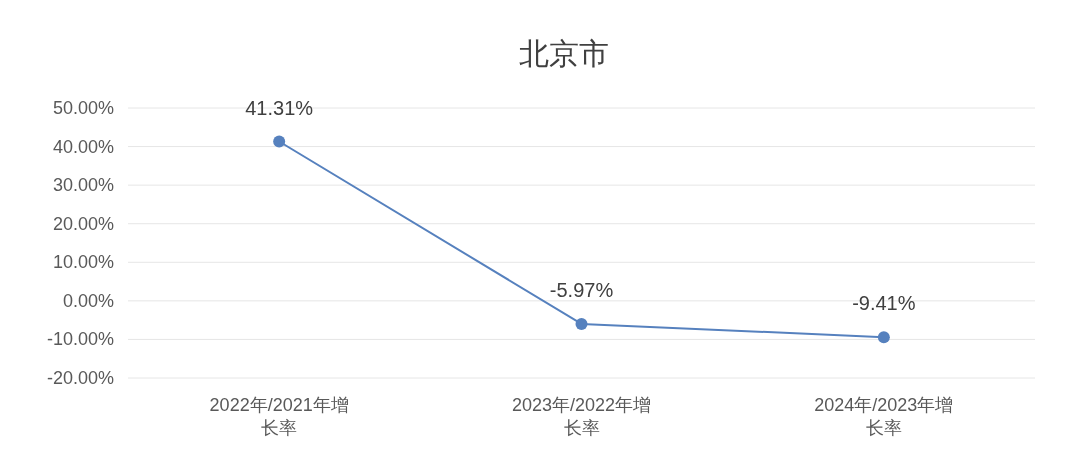  What do you see at coordinates (83, 223) in the screenshot?
I see `y-tick-label: 20.00%` at bounding box center [83, 223].